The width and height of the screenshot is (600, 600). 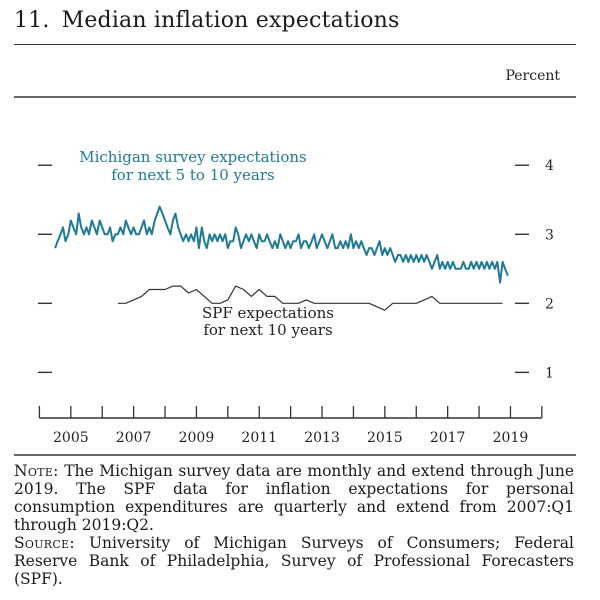 What do you see at coordinates (549, 304) in the screenshot?
I see `y-tick-label: 2` at bounding box center [549, 304].